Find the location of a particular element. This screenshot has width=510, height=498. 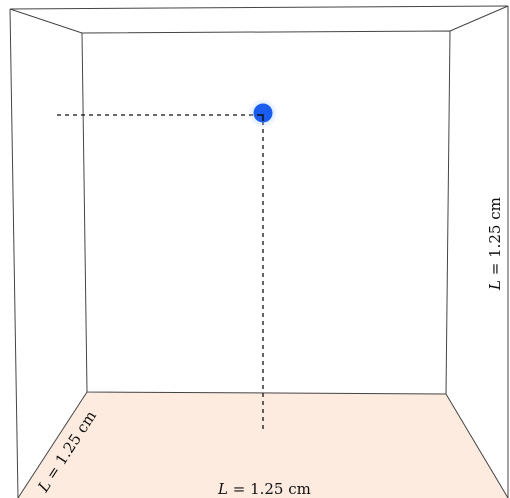

particle-corner-mark is located at coordinates (260, 117).